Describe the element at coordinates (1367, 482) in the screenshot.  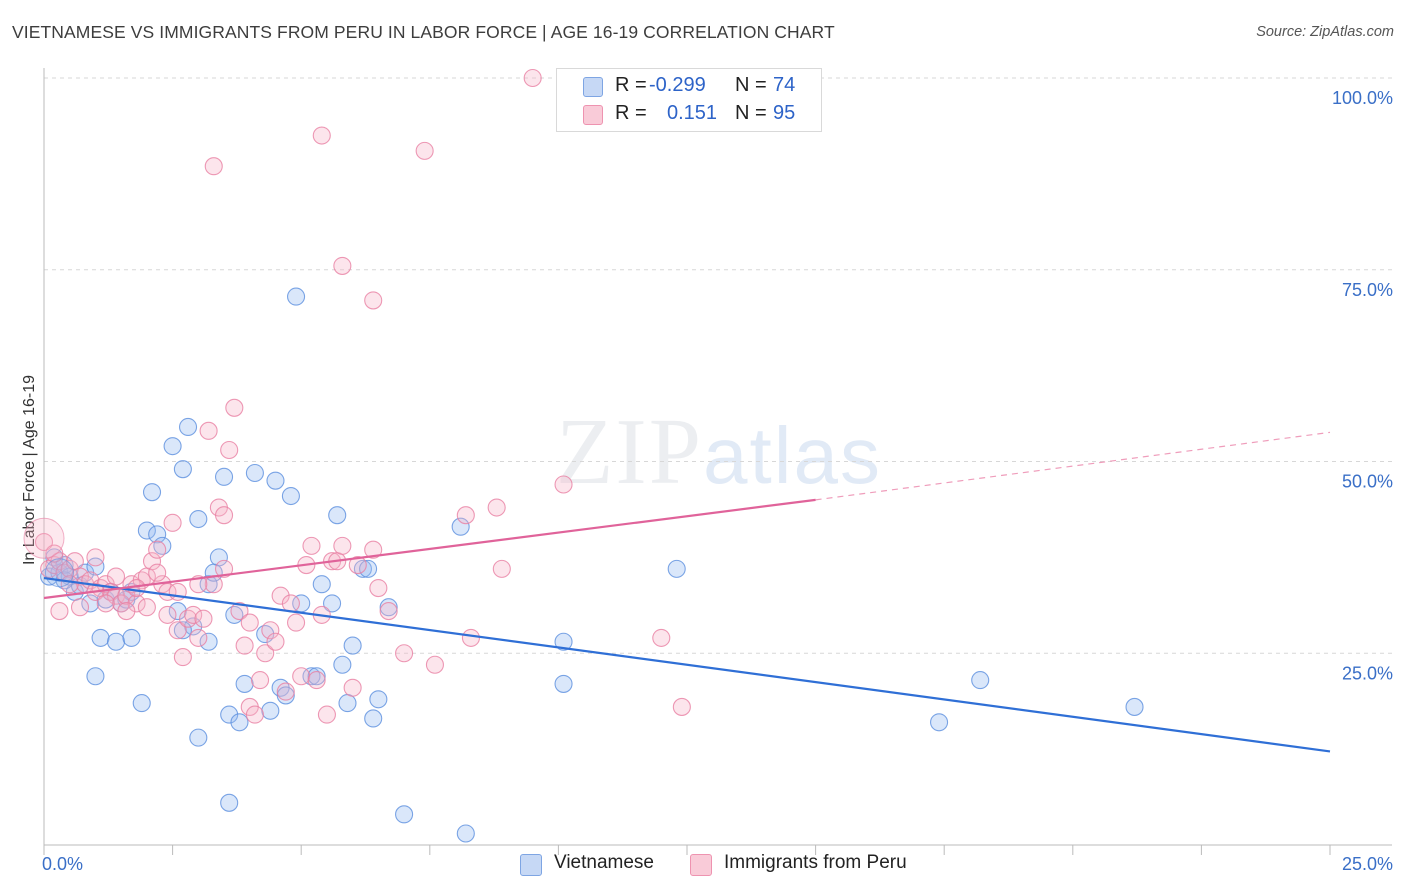
I see `y-tick-label: 50.0%` at that location.